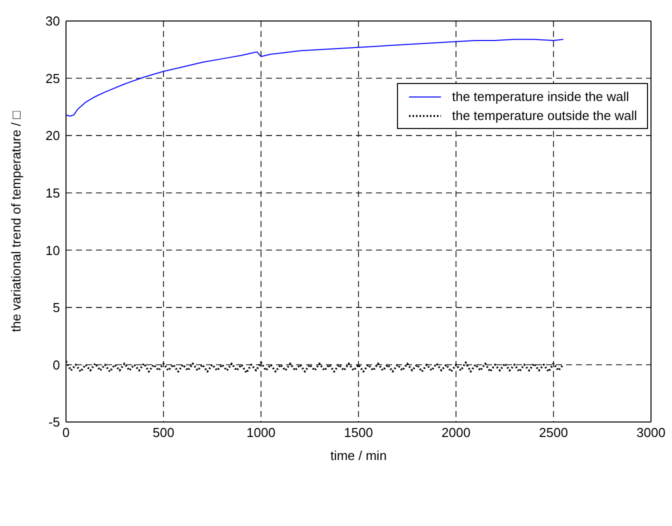 This screenshot has height=526, width=672. I want to click on legend-label: the temperature outside the wall, so click(544, 115).